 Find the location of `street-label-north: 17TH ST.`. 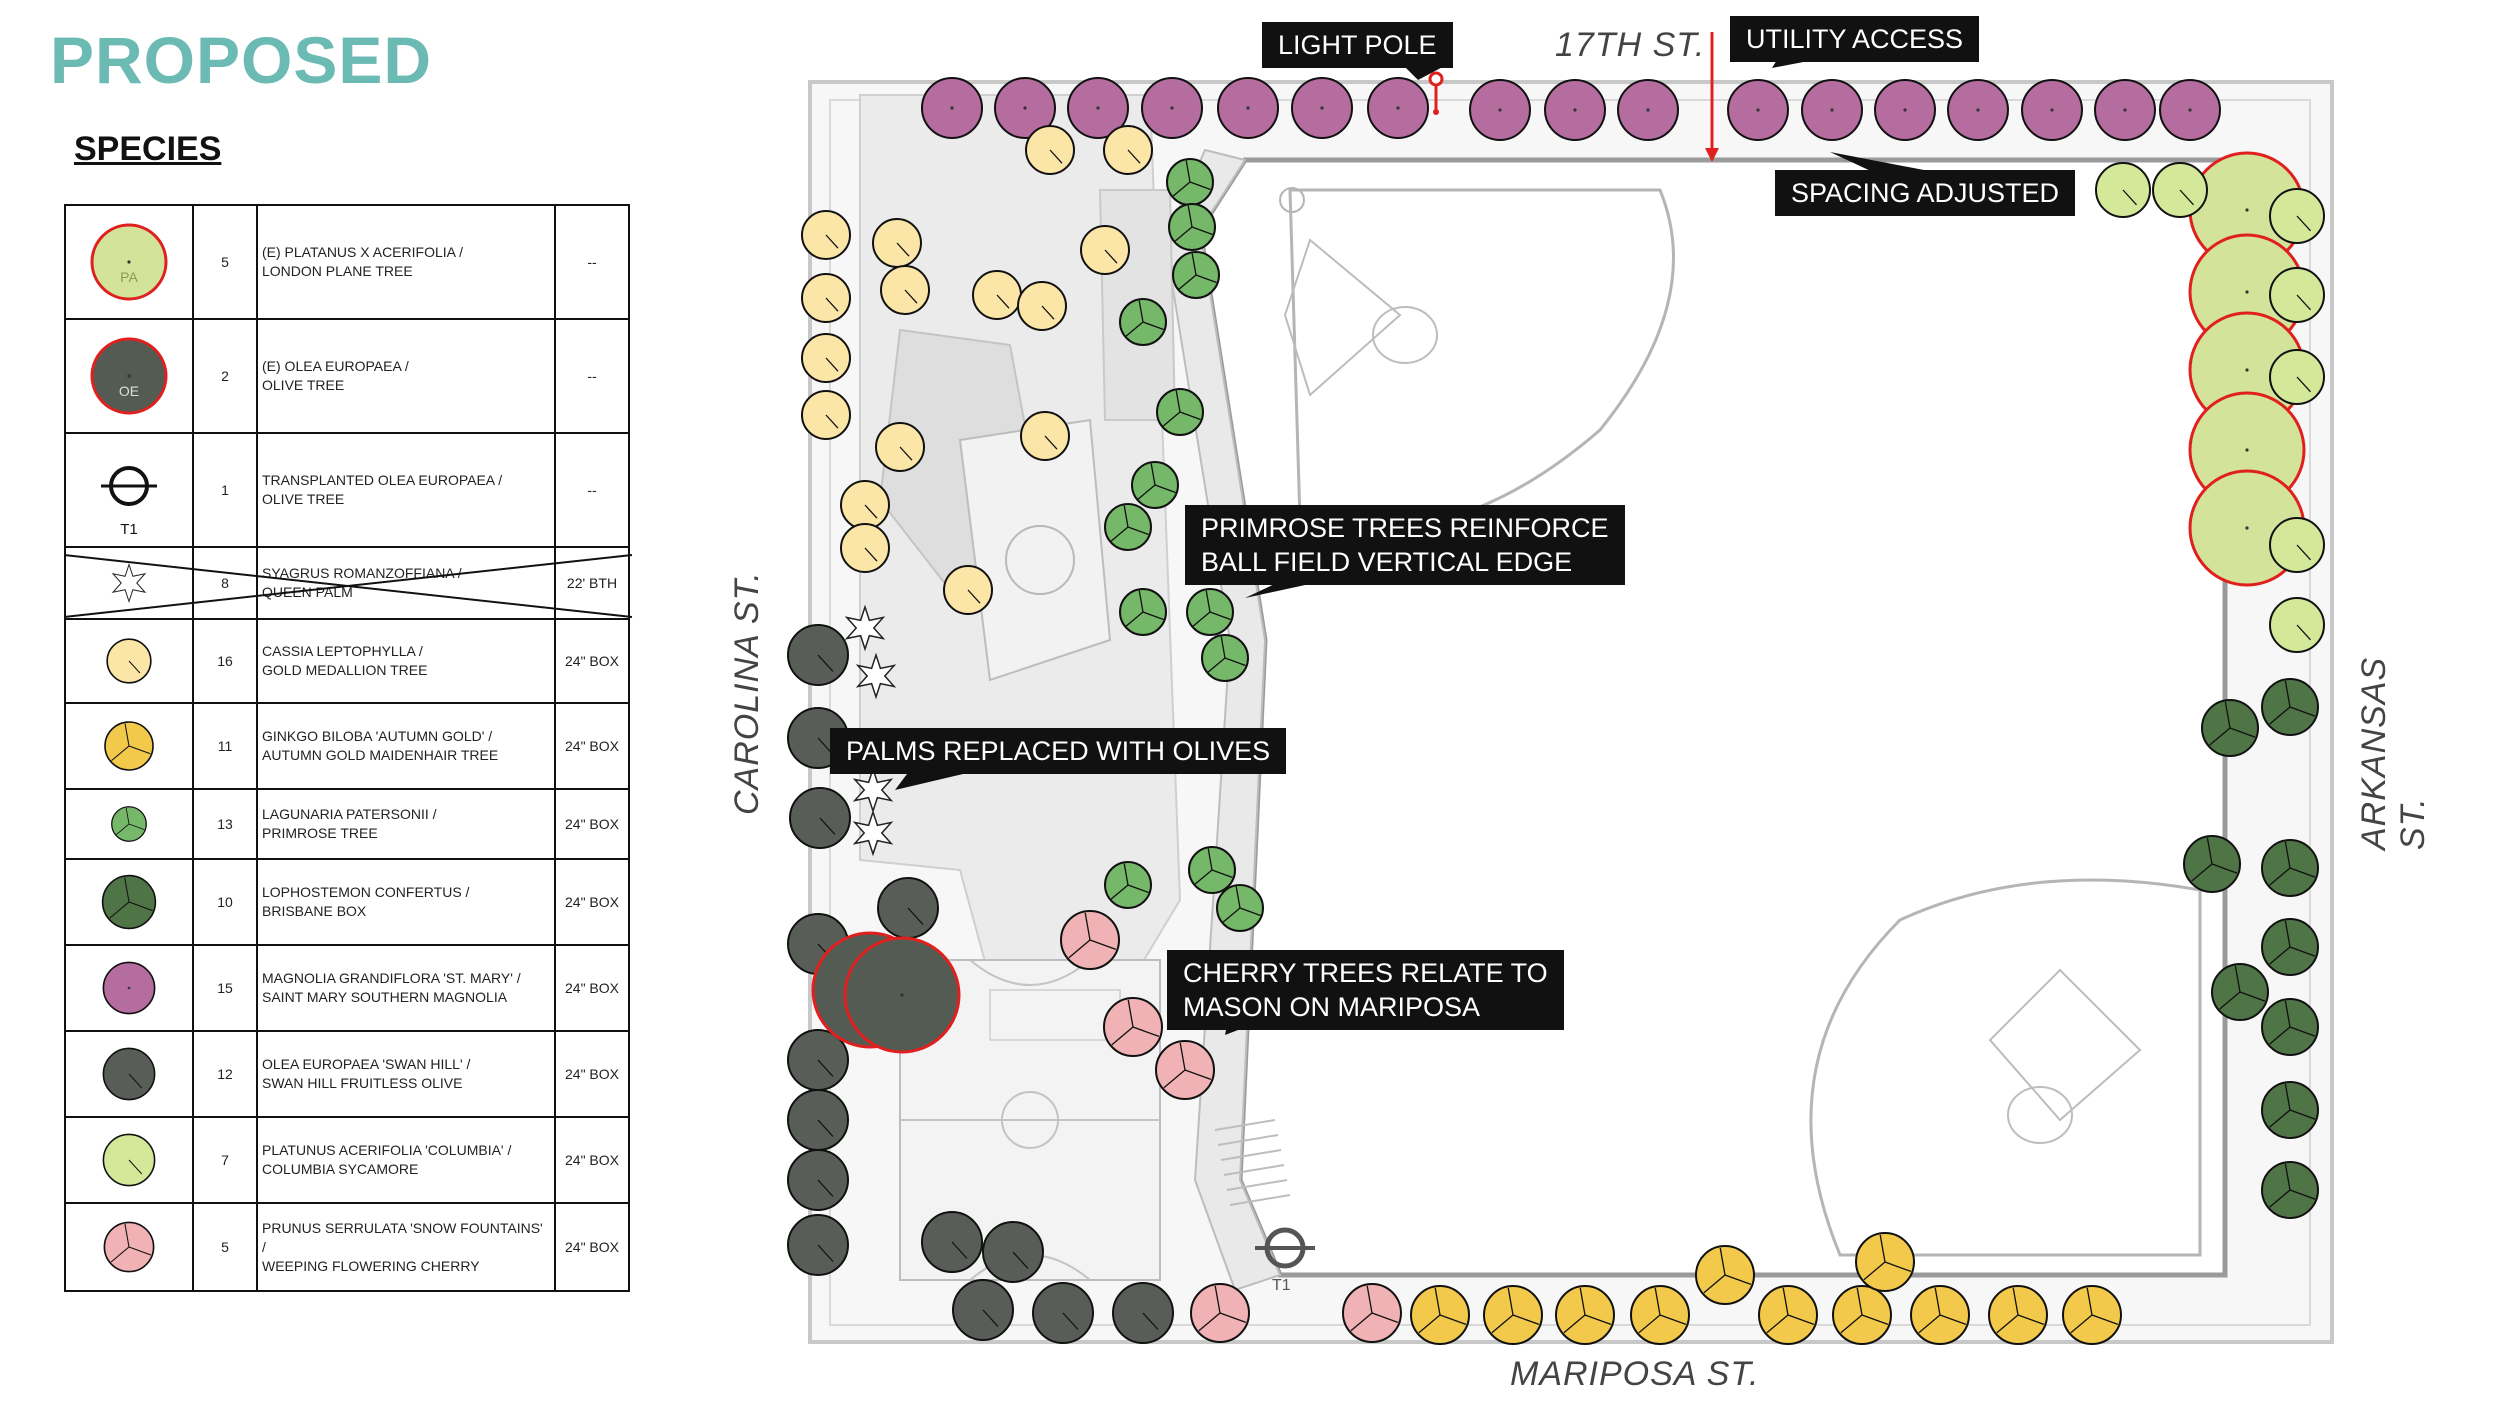

street-label-north: 17TH ST. is located at coordinates (1630, 45).